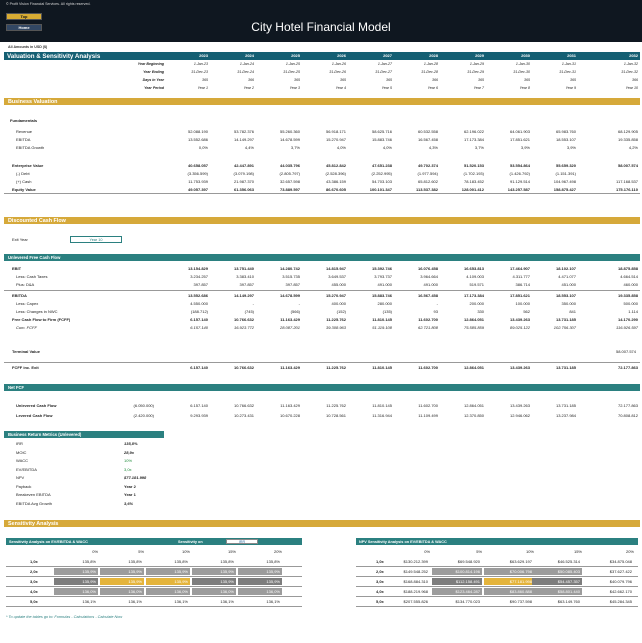 This screenshot has width=642, height=643. What do you see at coordinates (197, 165) in the screenshot?
I see `value-cell: 40.658.057` at bounding box center [197, 165].